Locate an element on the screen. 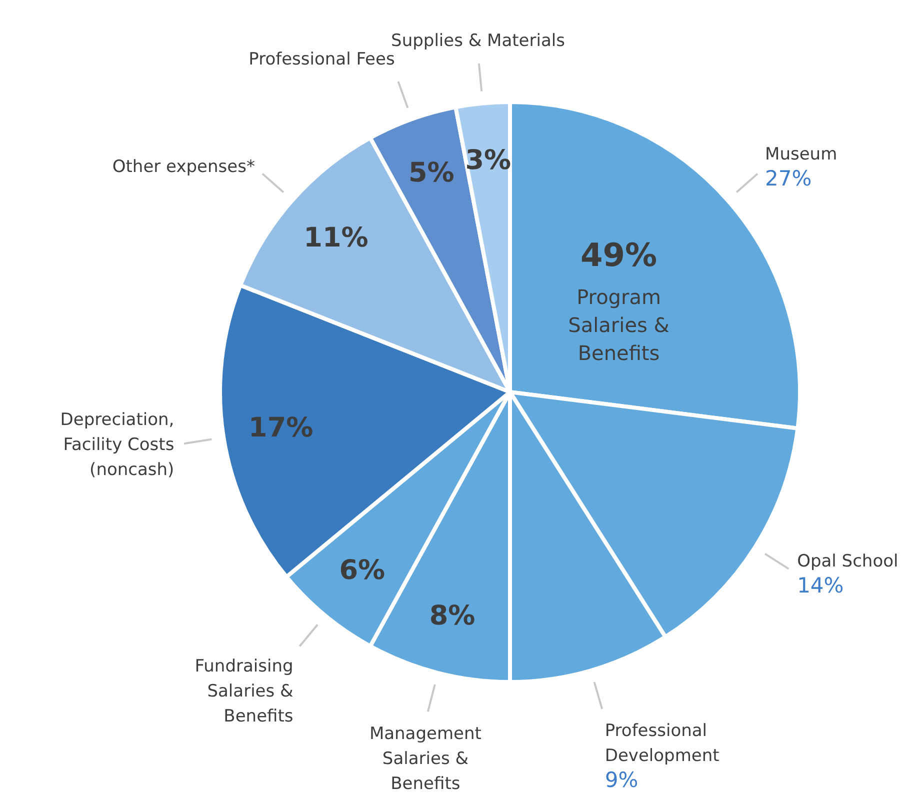 The width and height of the screenshot is (920, 804). data-label: 17% is located at coordinates (281, 428).